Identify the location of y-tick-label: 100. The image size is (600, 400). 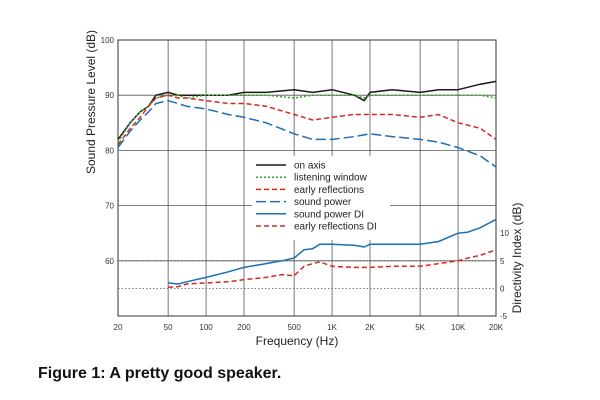
(108, 40).